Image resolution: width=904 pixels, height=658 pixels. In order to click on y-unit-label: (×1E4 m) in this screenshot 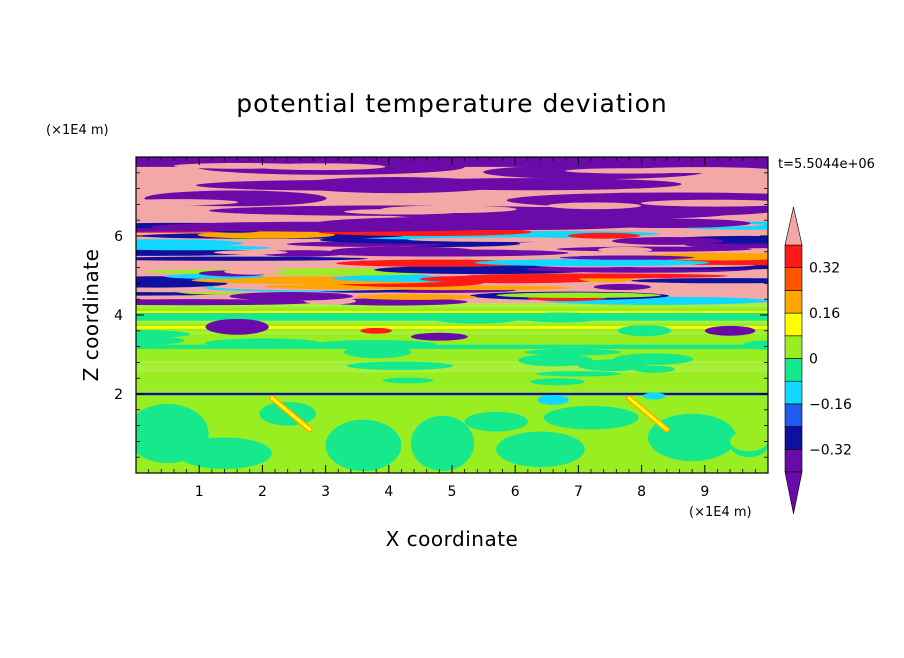, I will do `click(77, 130)`.